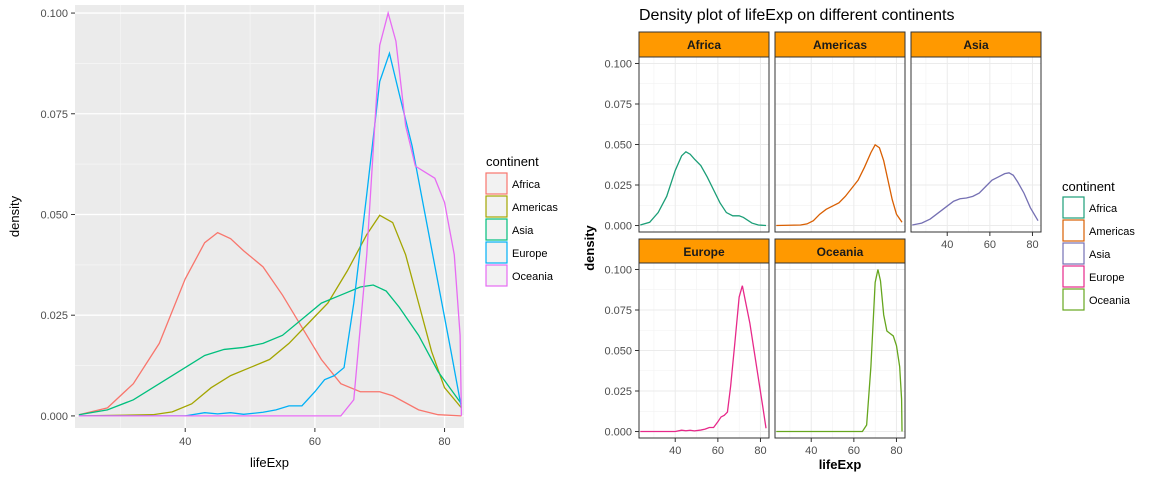 The width and height of the screenshot is (1152, 480). I want to click on facet-panel-oceania: Oceania 40 60 80, so click(840, 347).